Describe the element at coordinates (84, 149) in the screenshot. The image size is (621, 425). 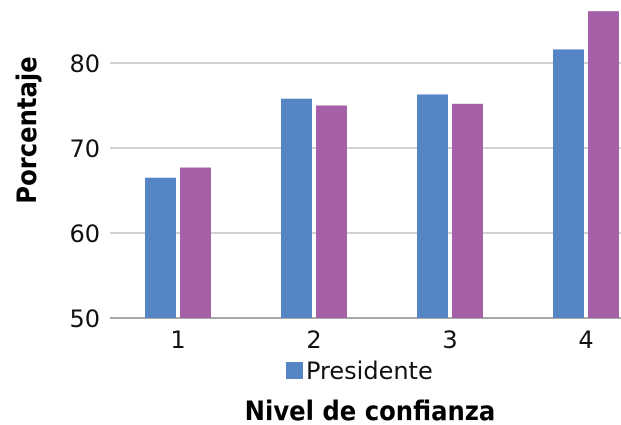
I see `y-tick-label: 70` at that location.